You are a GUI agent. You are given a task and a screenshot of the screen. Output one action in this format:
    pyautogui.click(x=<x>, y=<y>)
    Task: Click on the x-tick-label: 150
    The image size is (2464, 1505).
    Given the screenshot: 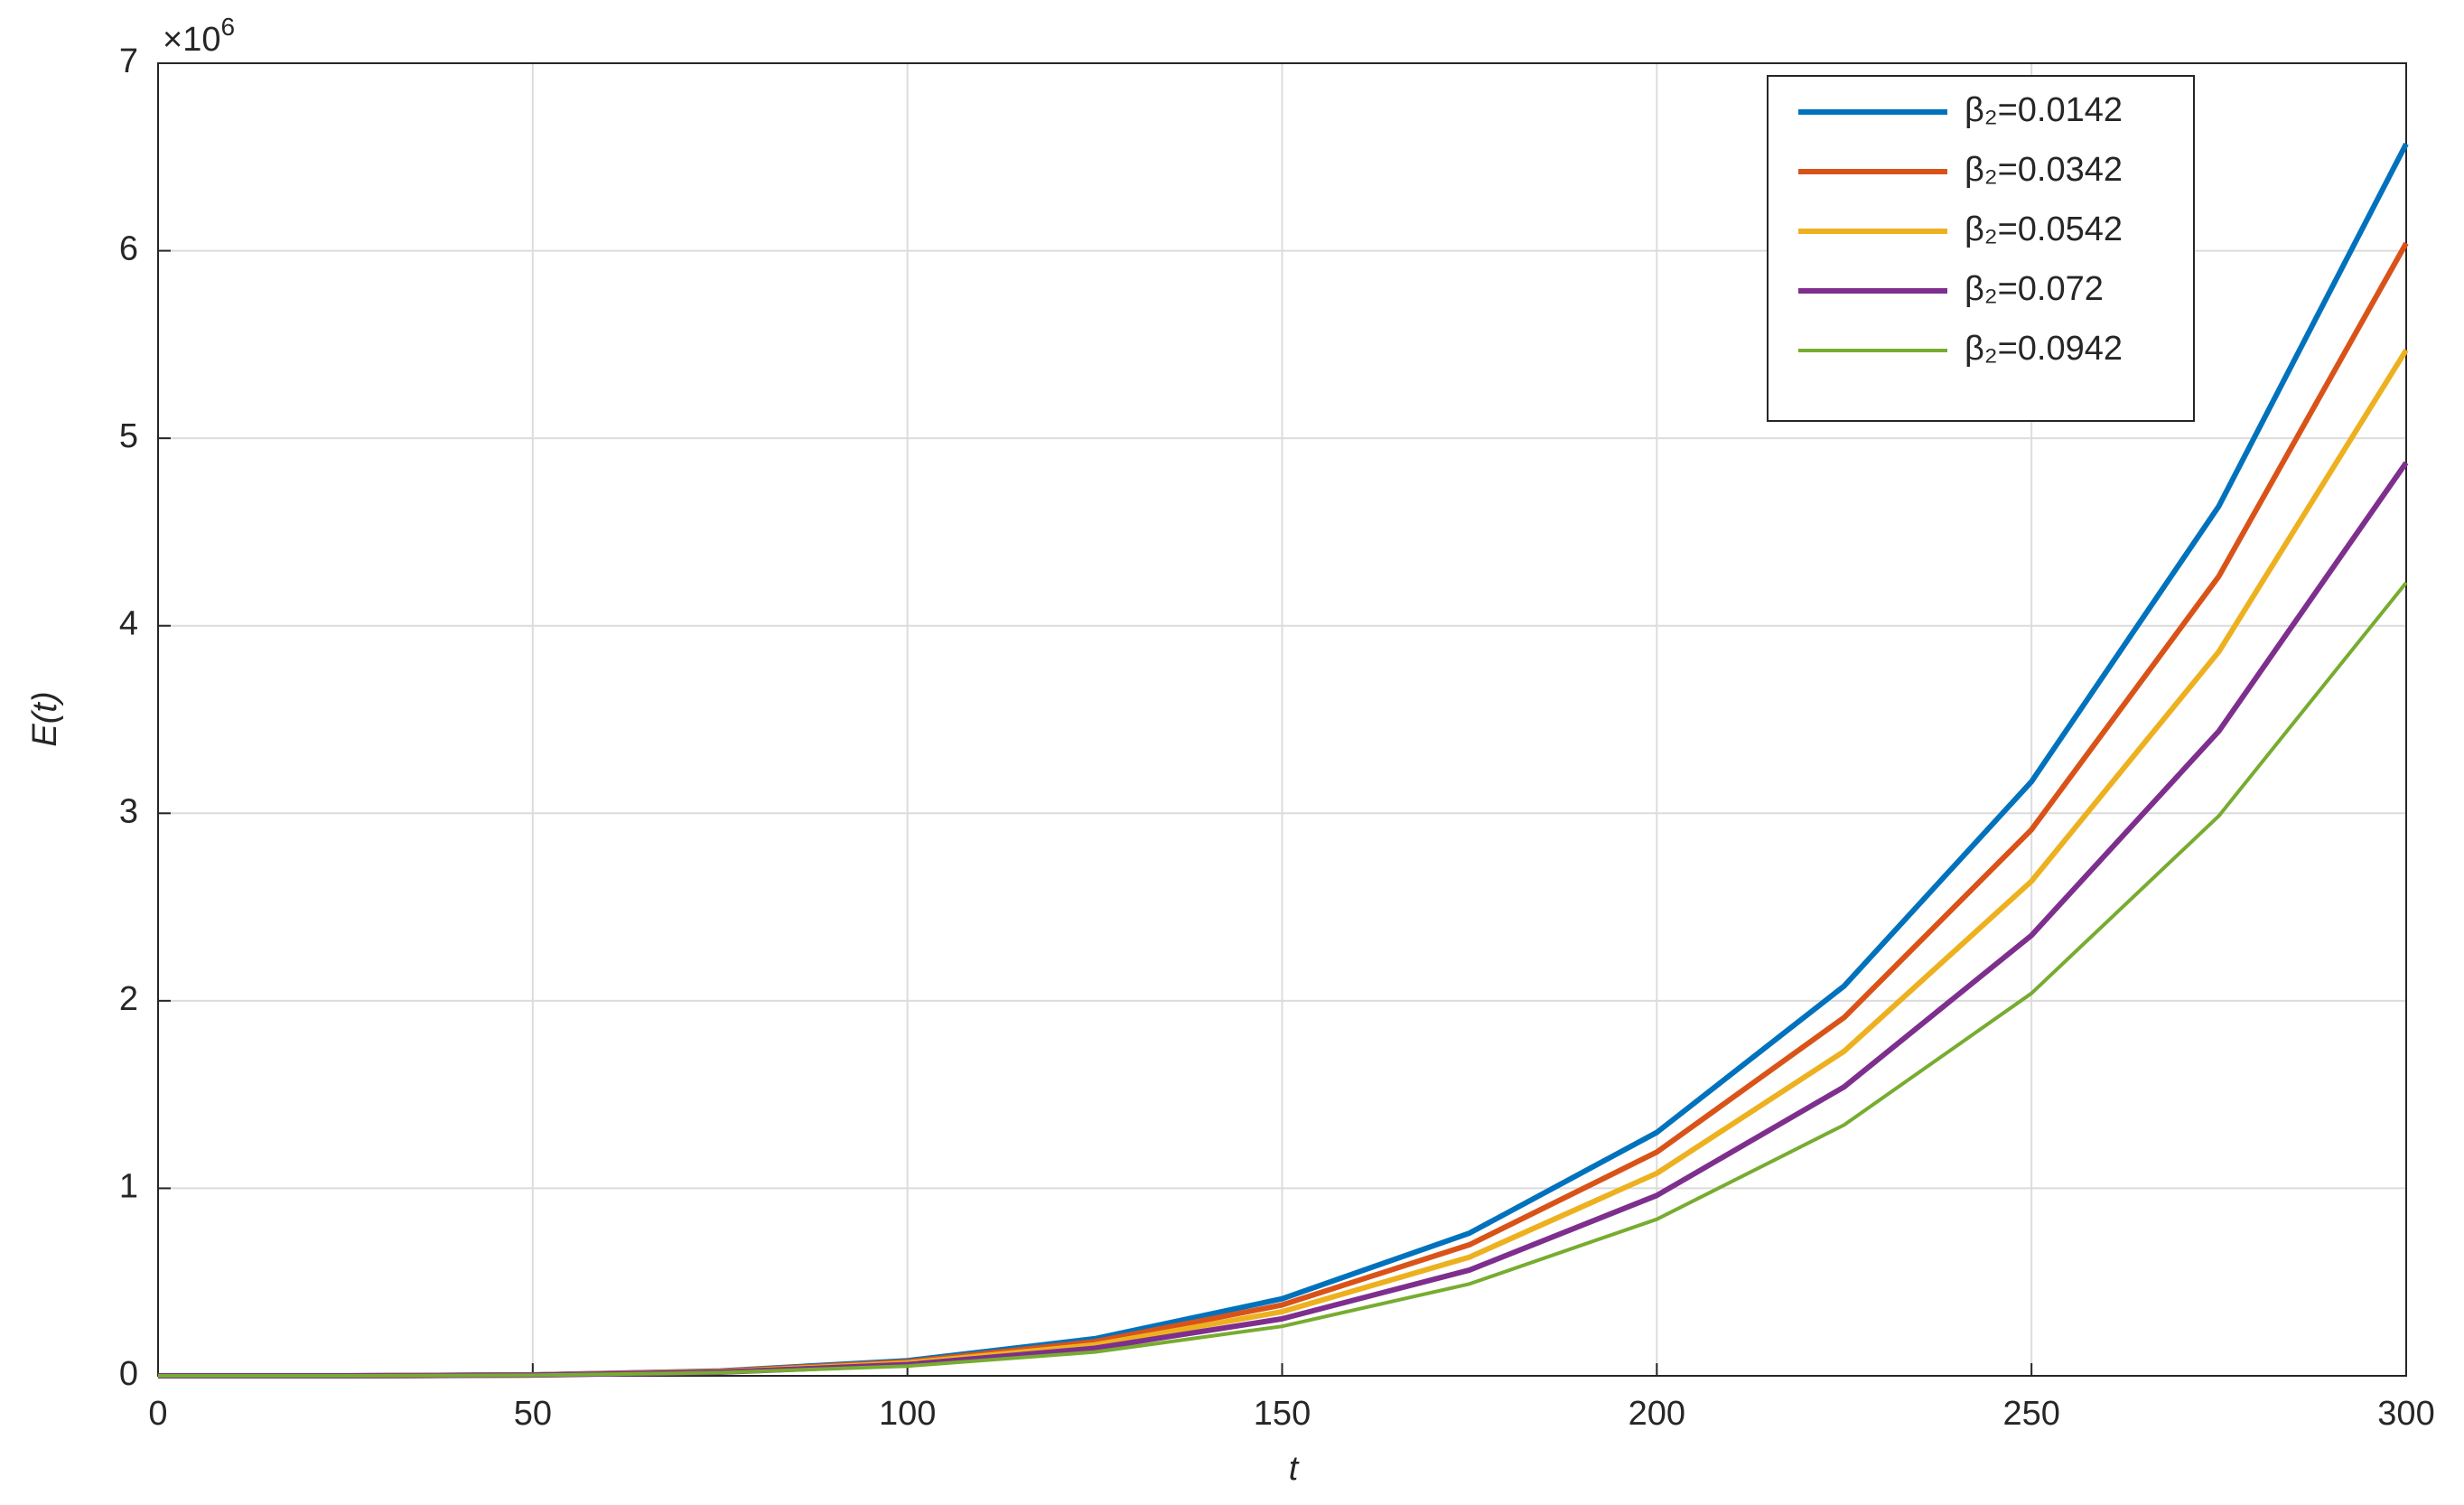 What is the action you would take?
    pyautogui.click(x=1282, y=1414)
    